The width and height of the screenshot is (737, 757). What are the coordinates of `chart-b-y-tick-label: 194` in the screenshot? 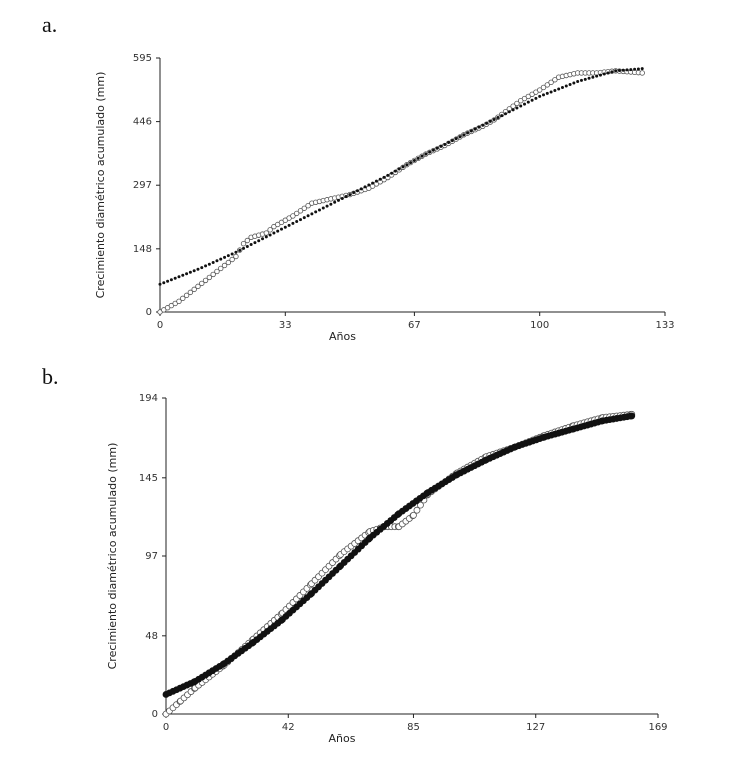 It's located at (148, 398).